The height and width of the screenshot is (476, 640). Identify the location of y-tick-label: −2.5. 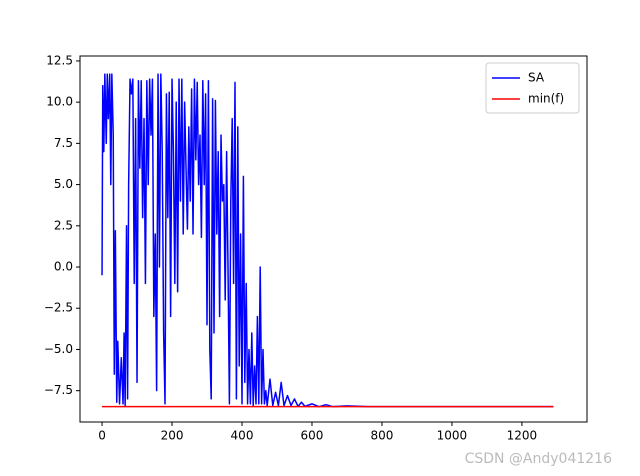
(58, 308).